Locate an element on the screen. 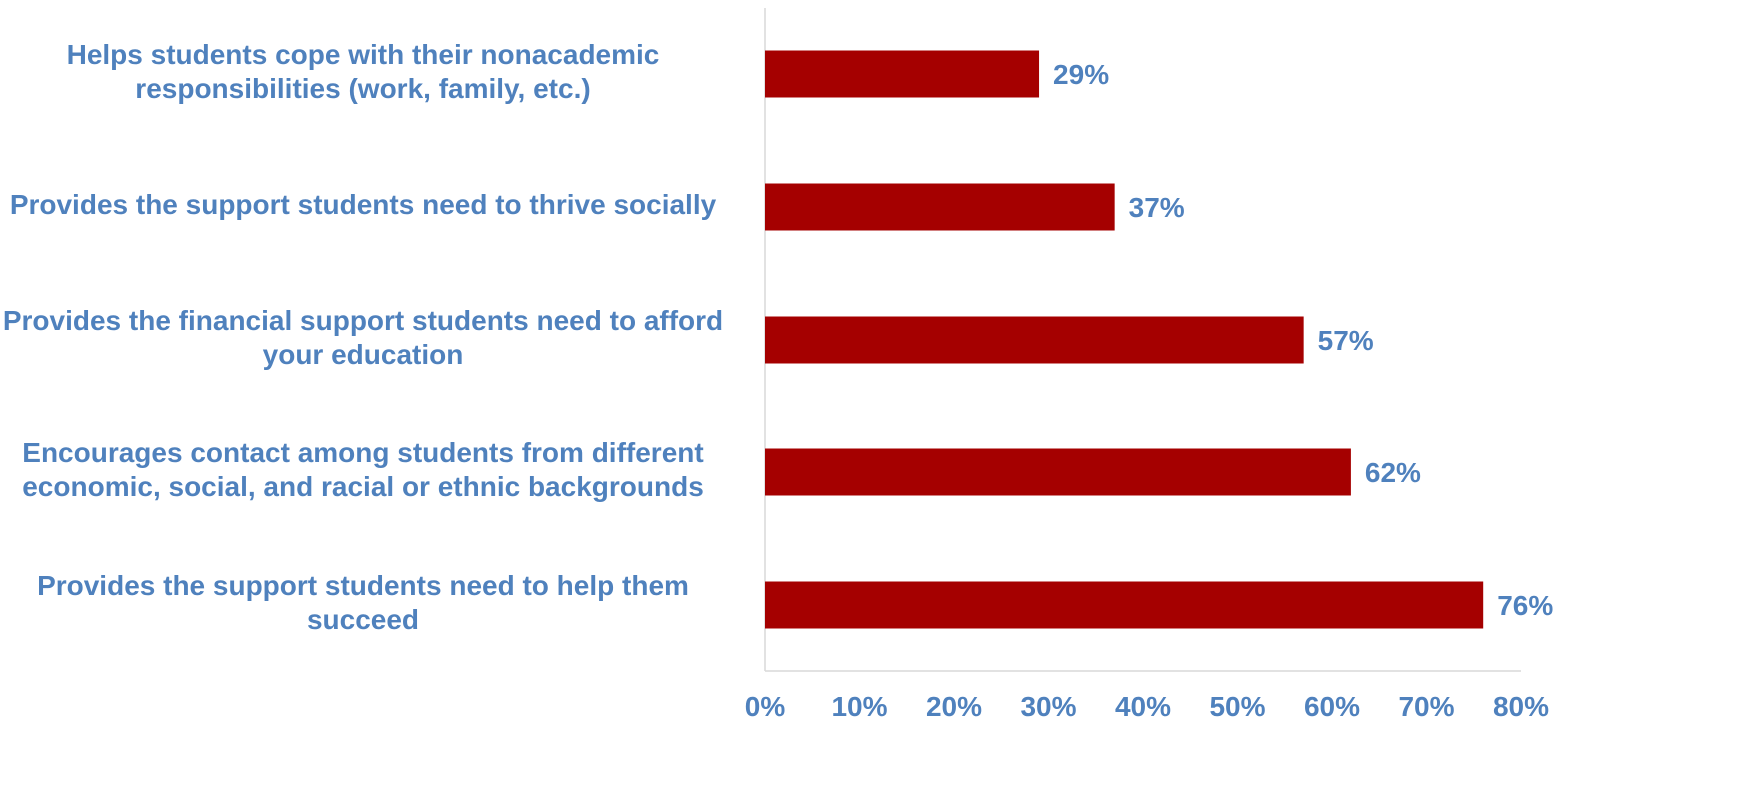 The image size is (1758, 803). x-tick-label: 80% is located at coordinates (1521, 706).